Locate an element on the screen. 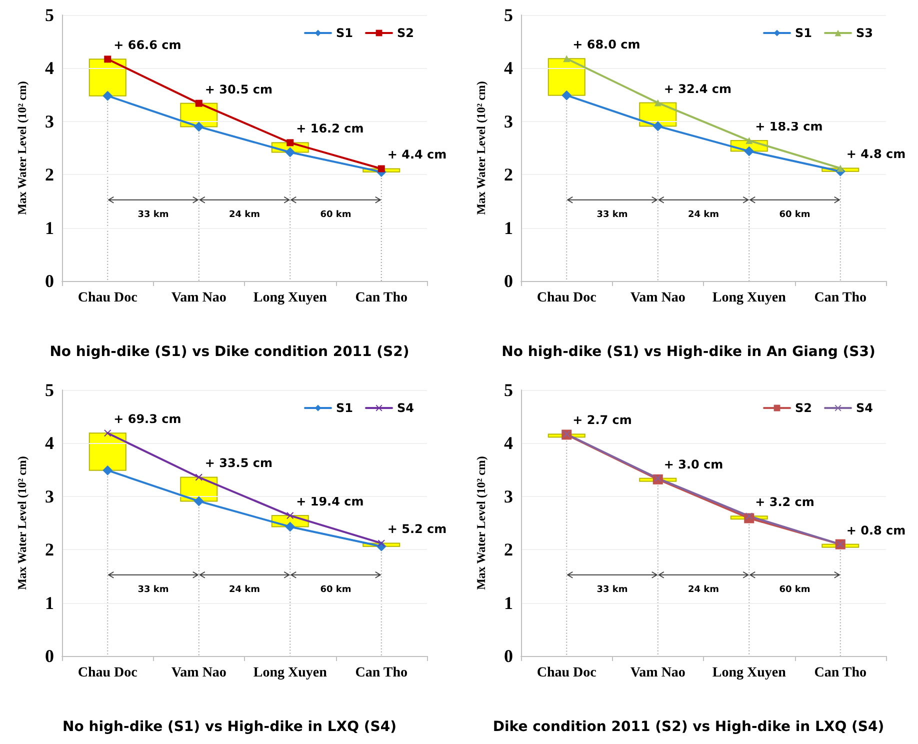 The width and height of the screenshot is (918, 744). text: Dike condition 2011 (S2) vs High-dike in LXQ (S4) is located at coordinates (688, 727).